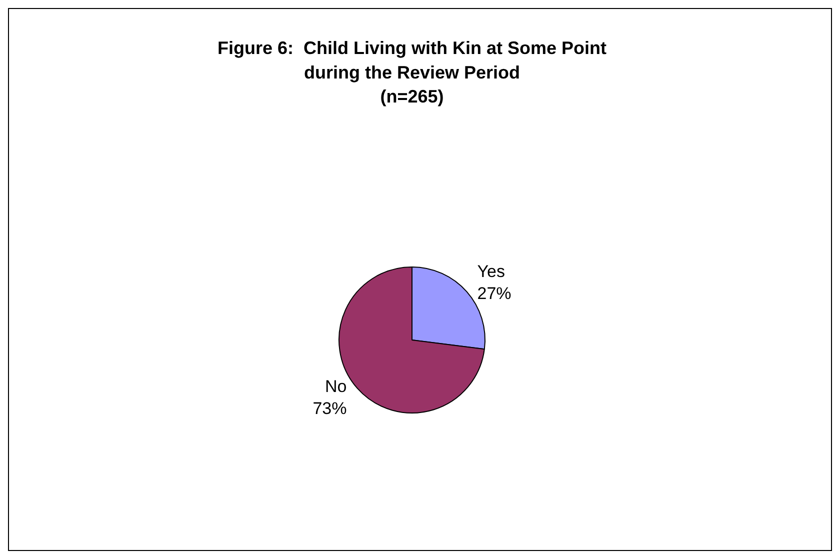 The width and height of the screenshot is (840, 559). I want to click on slice-label: Yes, so click(491, 272).